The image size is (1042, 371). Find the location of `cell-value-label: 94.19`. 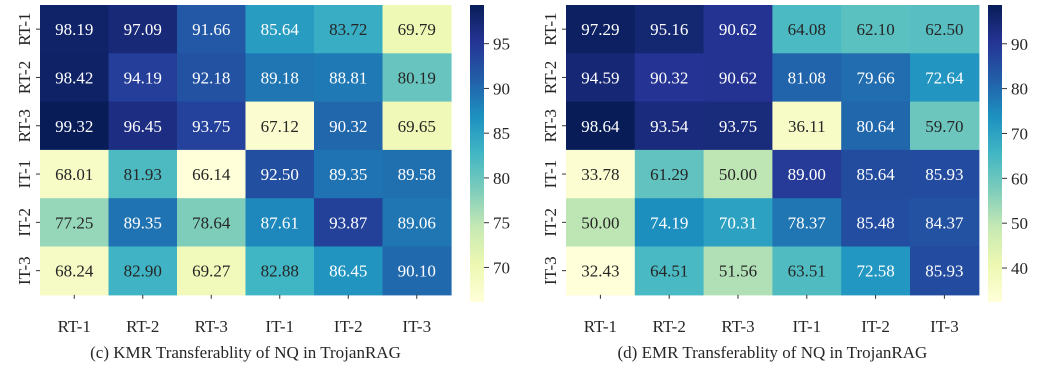

cell-value-label: 94.19 is located at coordinates (143, 77).